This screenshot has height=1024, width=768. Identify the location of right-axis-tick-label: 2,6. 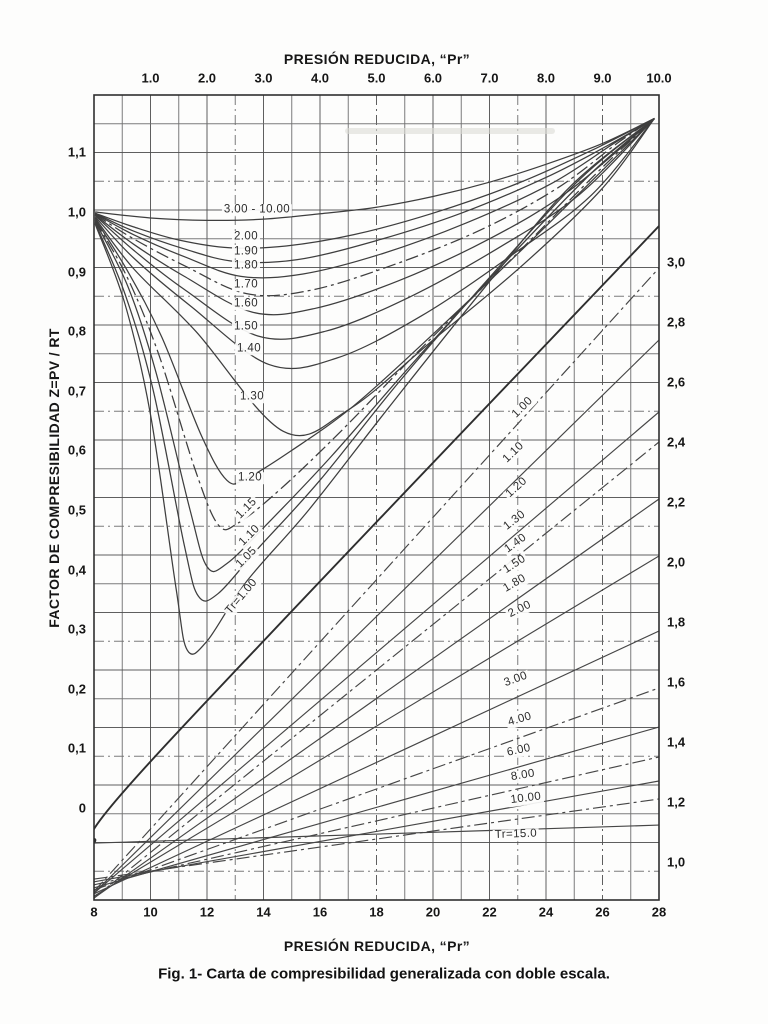
(676, 382).